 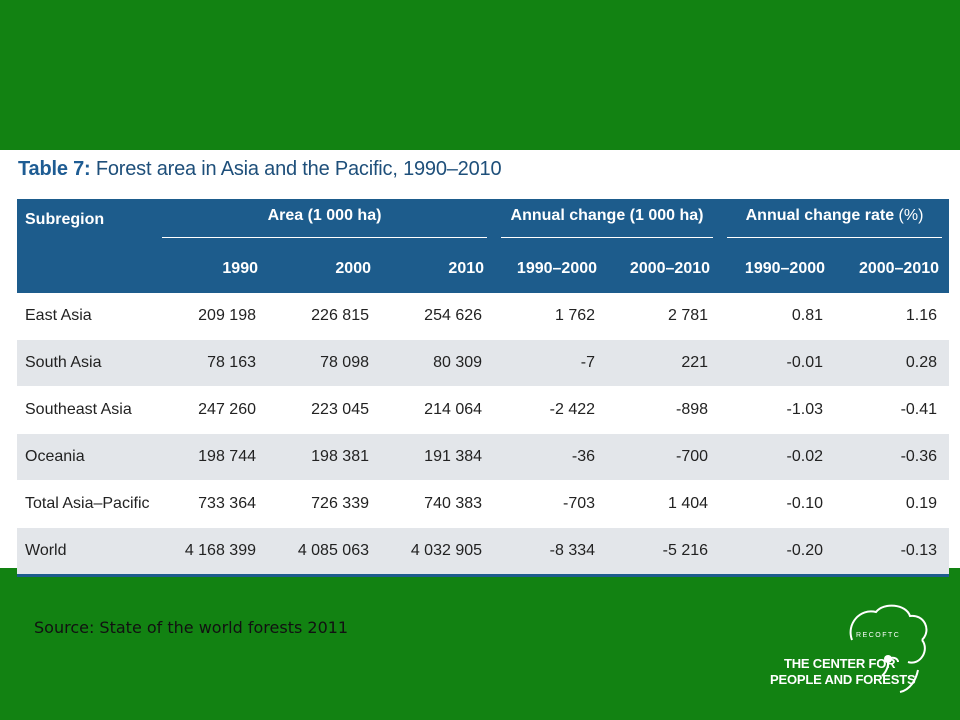 I want to click on value-cell: 4 168 399, so click(x=211, y=552).